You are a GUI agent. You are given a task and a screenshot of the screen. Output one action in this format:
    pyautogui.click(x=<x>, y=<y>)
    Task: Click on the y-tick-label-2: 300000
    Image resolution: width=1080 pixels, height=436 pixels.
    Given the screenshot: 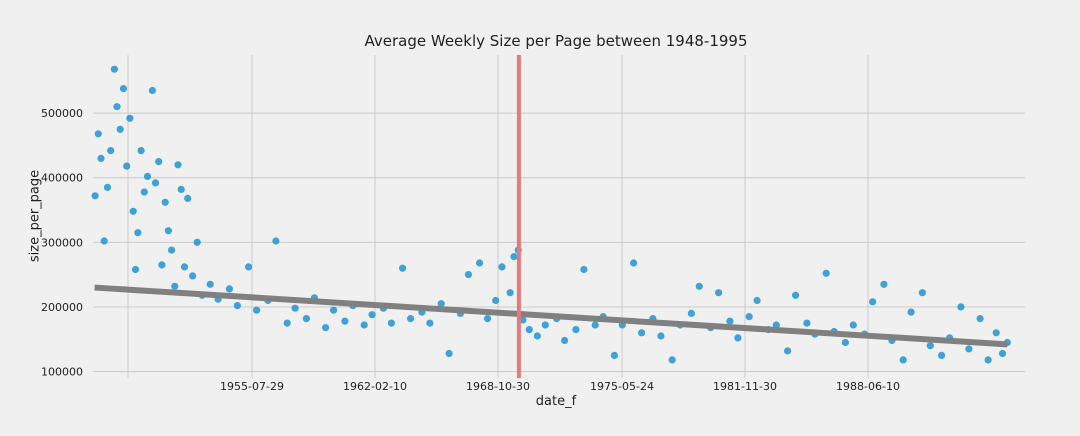 What is the action you would take?
    pyautogui.click(x=62, y=242)
    